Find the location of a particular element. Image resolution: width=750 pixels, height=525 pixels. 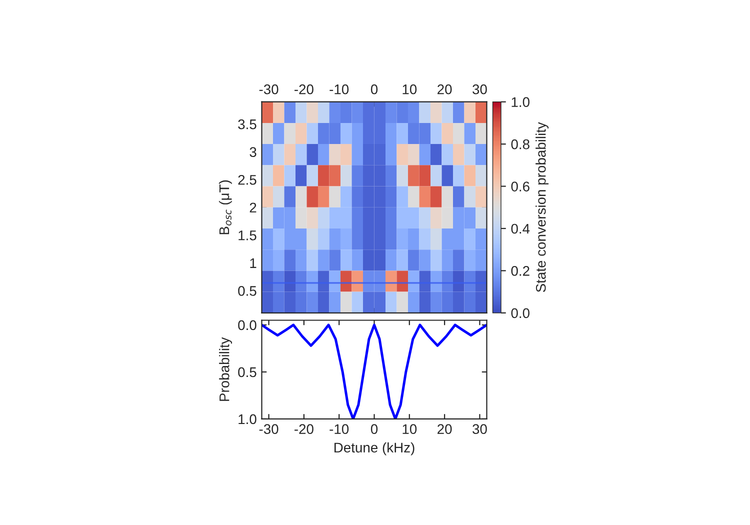

y-tick-label: 2 is located at coordinates (253, 207).